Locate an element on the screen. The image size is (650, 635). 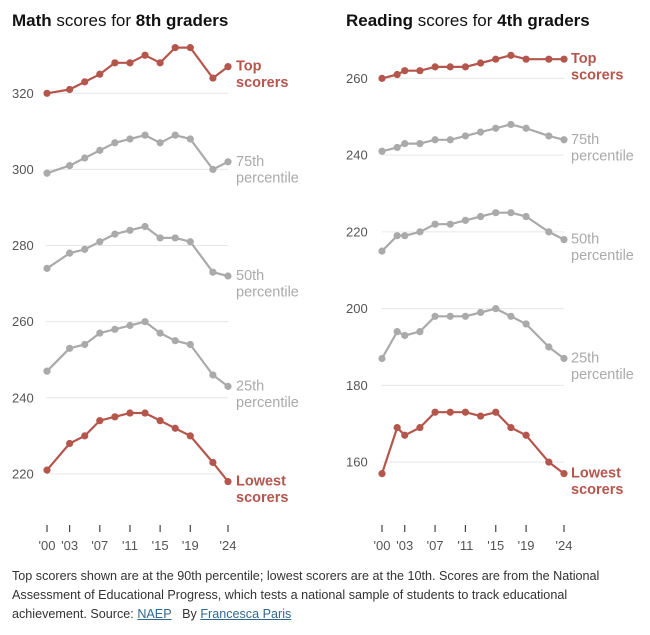
reading-series-label-line: 50th is located at coordinates (585, 240).